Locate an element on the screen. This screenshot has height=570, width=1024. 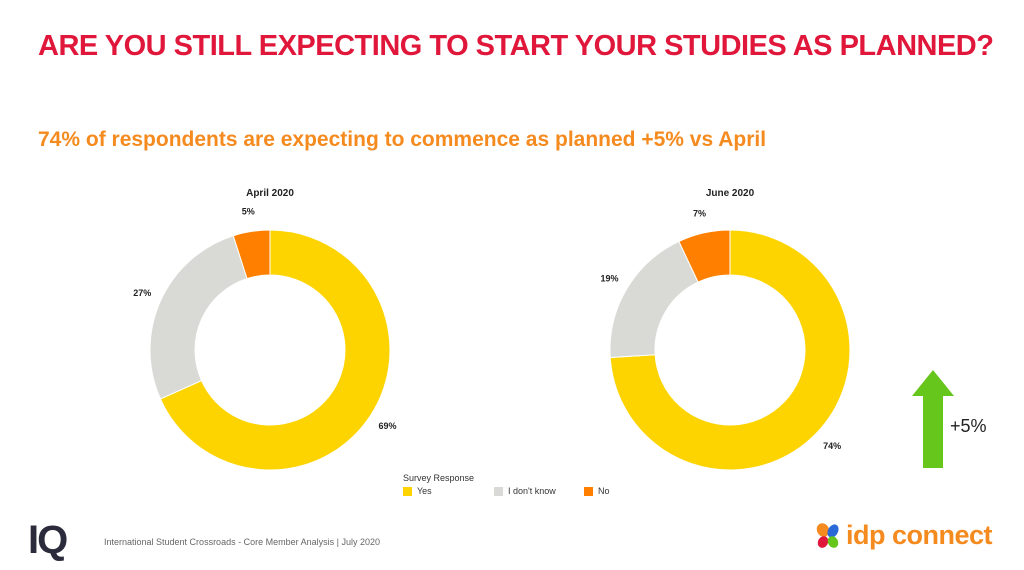
donut-chart-june-svg: June 2020 74% 19% 7% is located at coordinates (725, 329).